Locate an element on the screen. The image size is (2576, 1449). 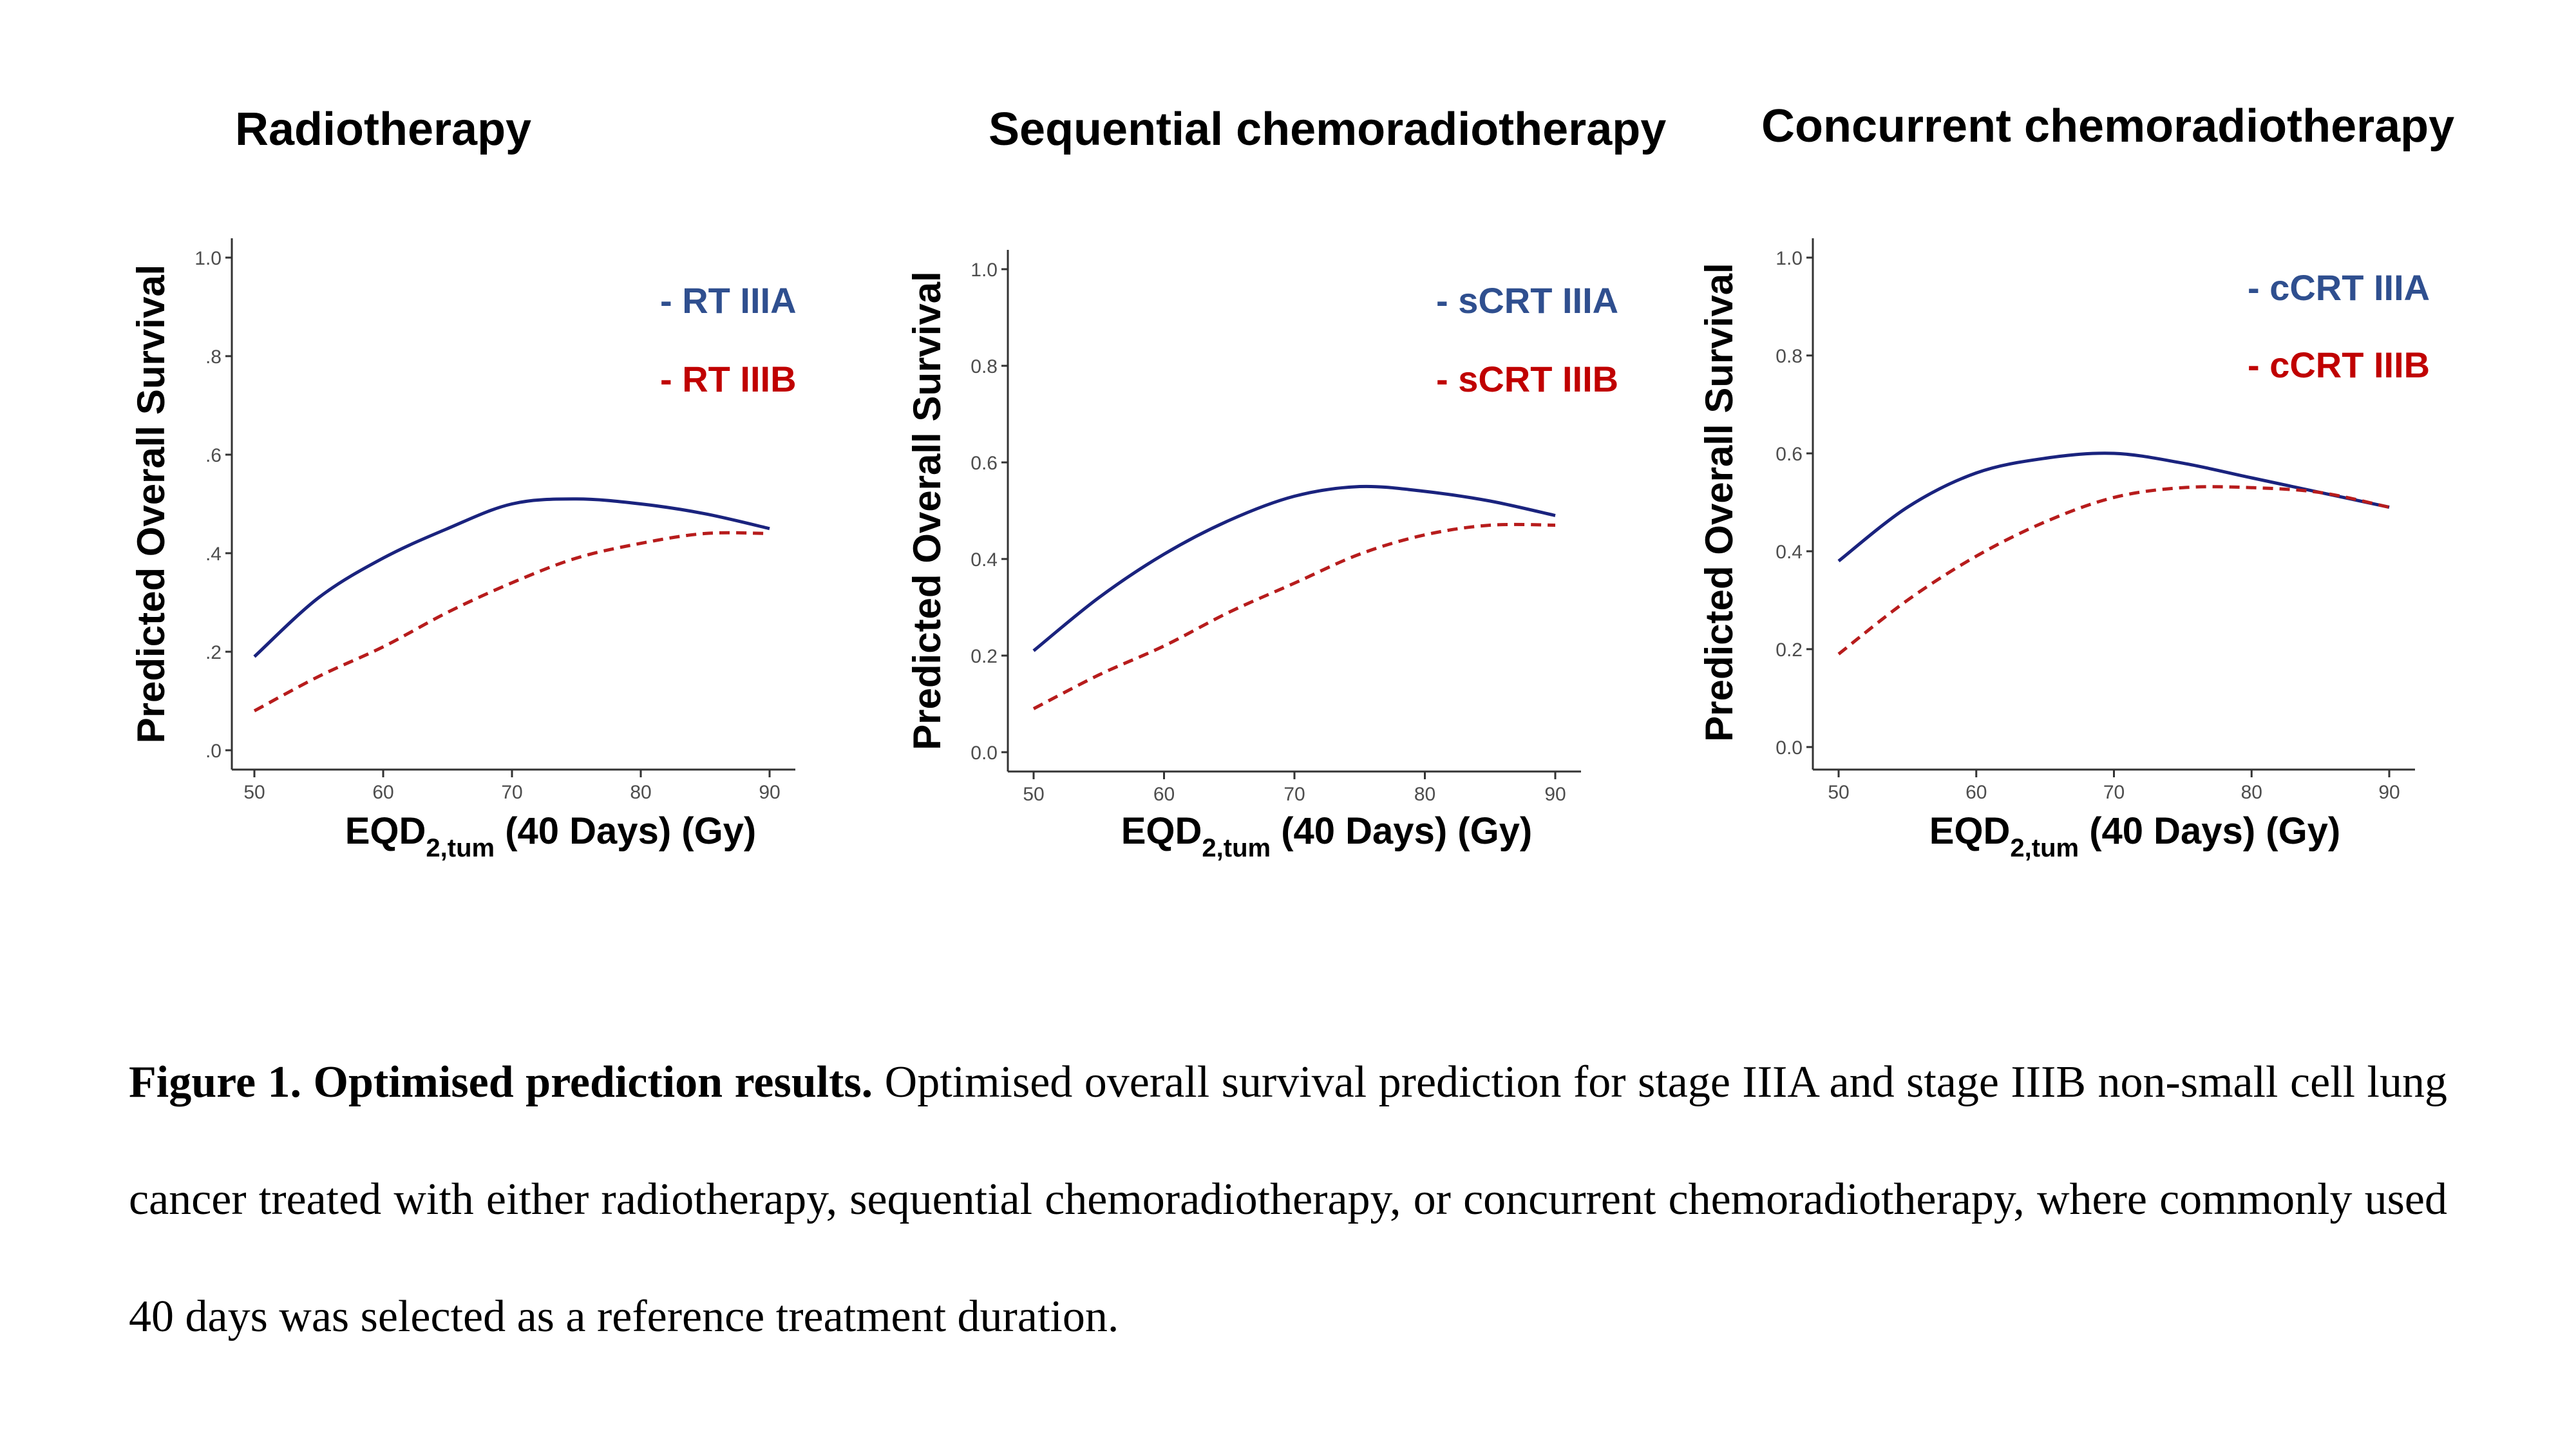
y-tick-label: .6 is located at coordinates (214, 455).